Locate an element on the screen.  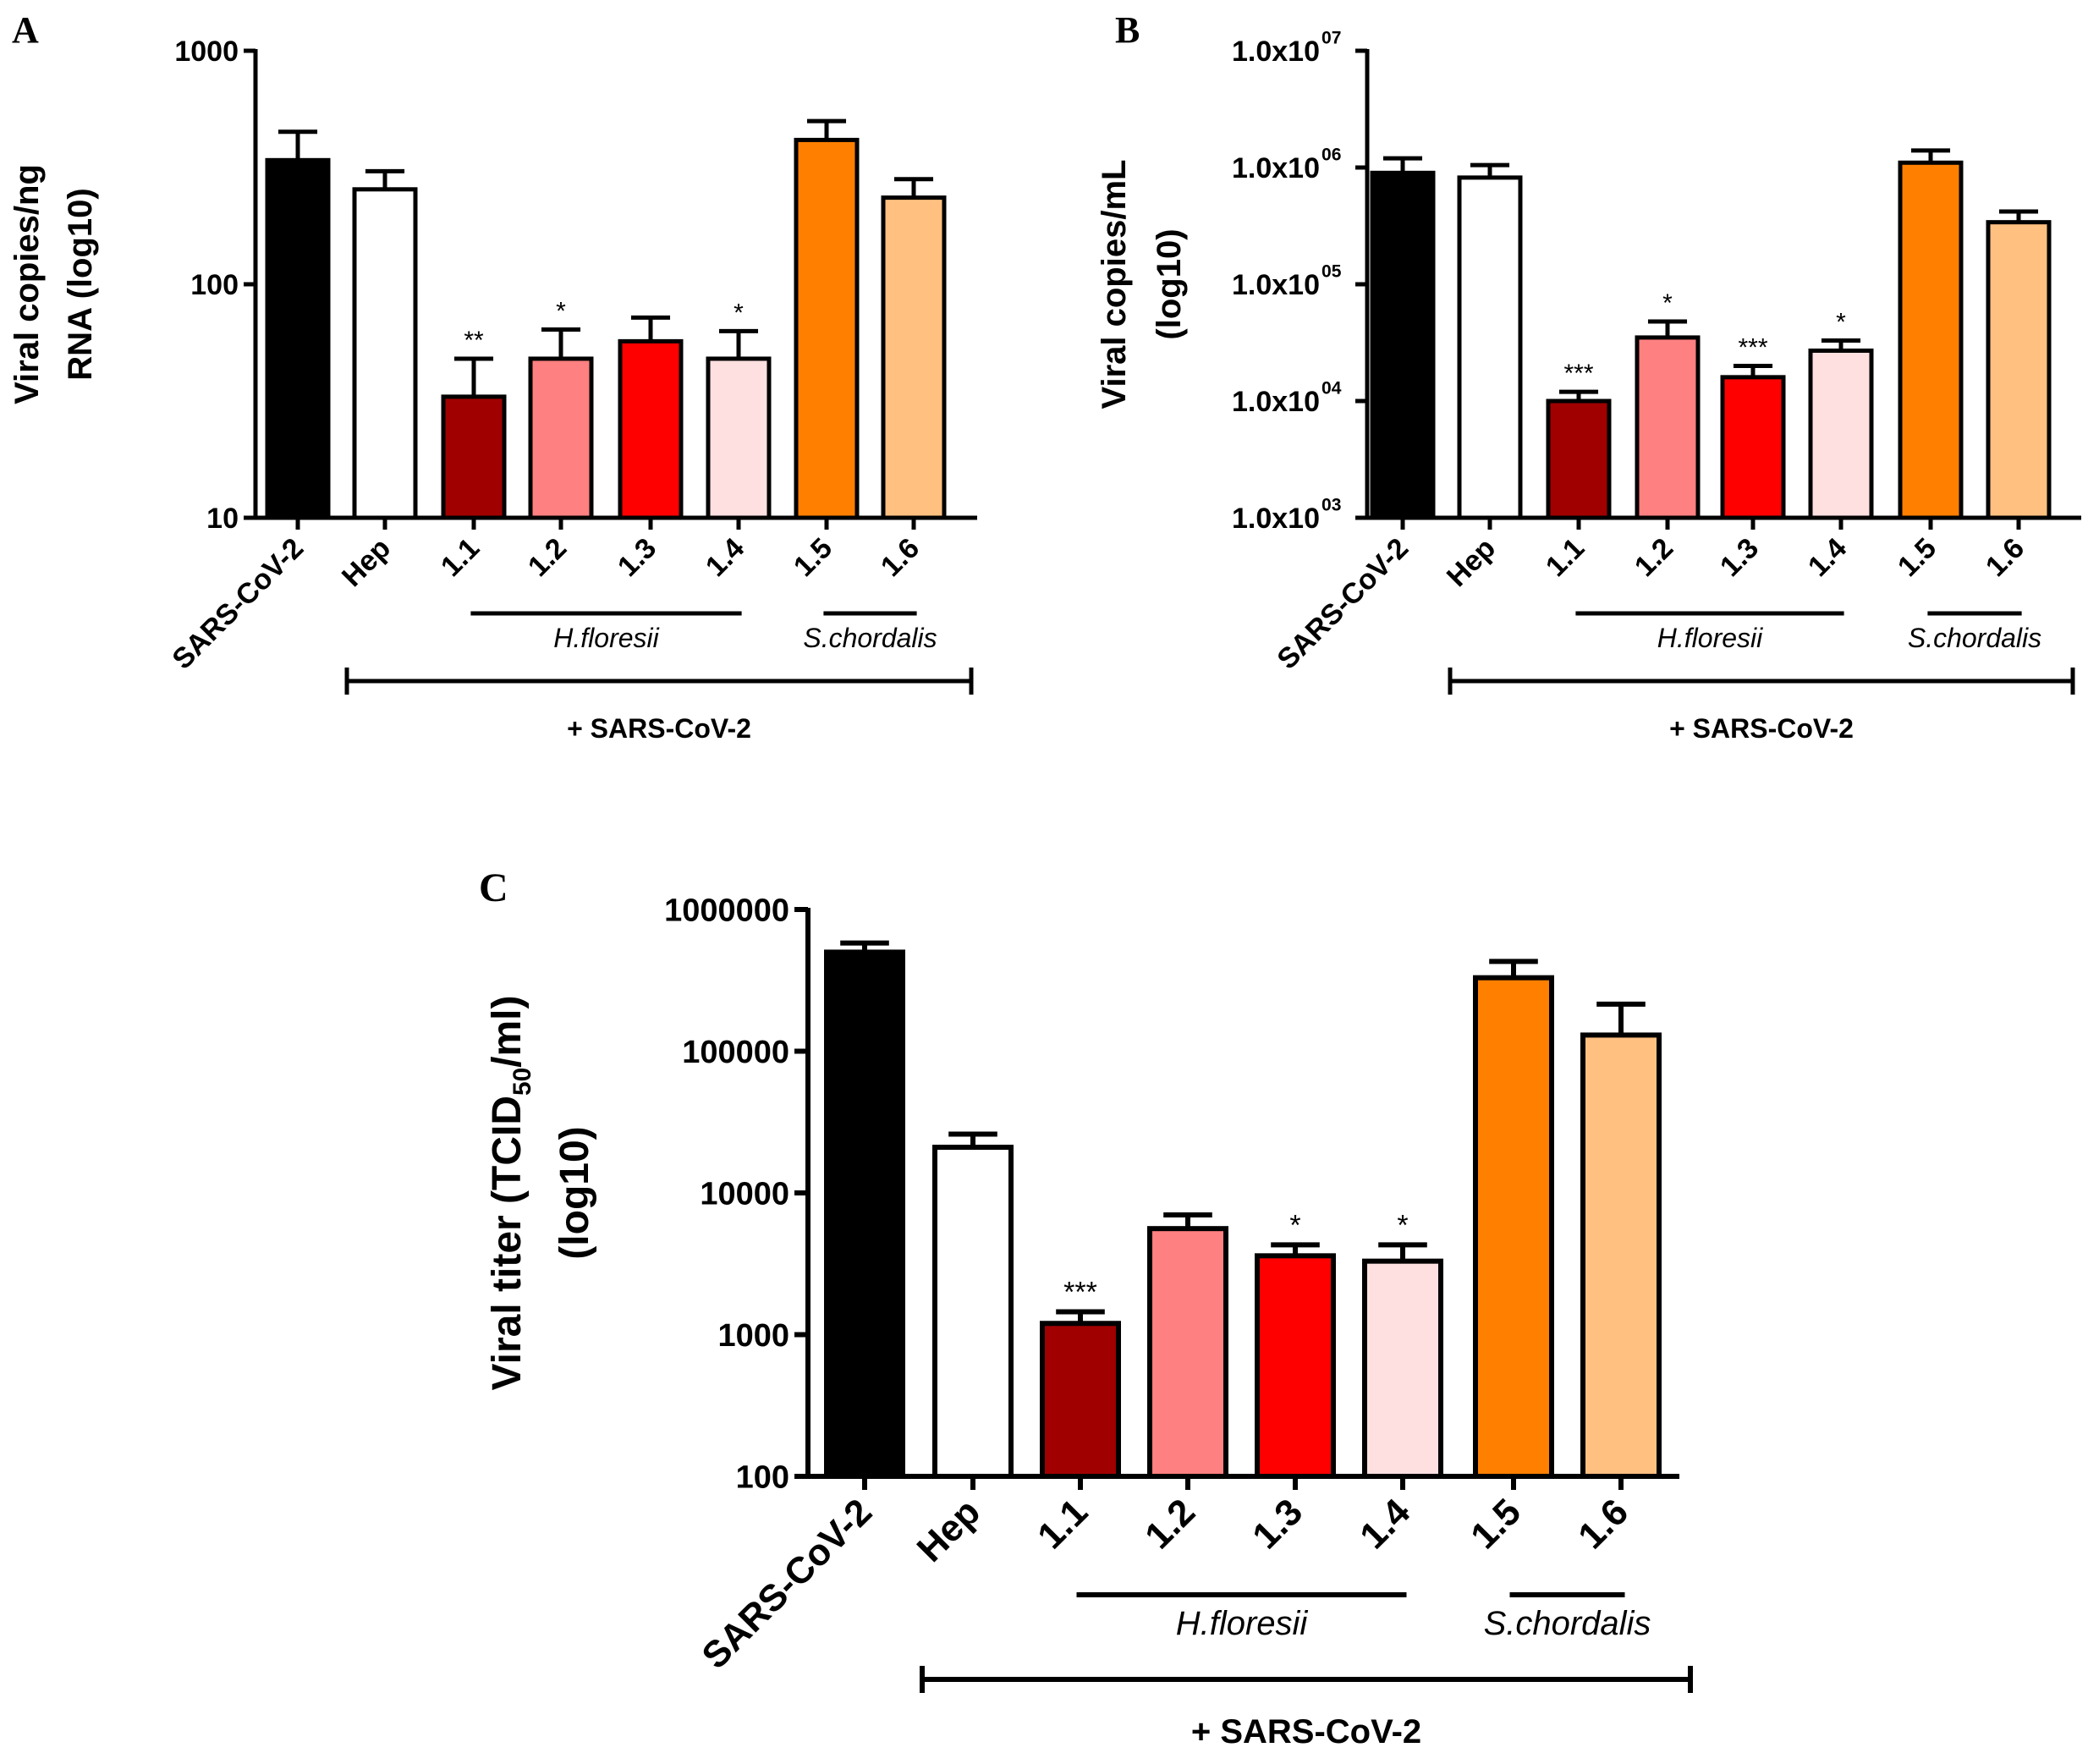
panel-letter: B is located at coordinates (1127, 30).